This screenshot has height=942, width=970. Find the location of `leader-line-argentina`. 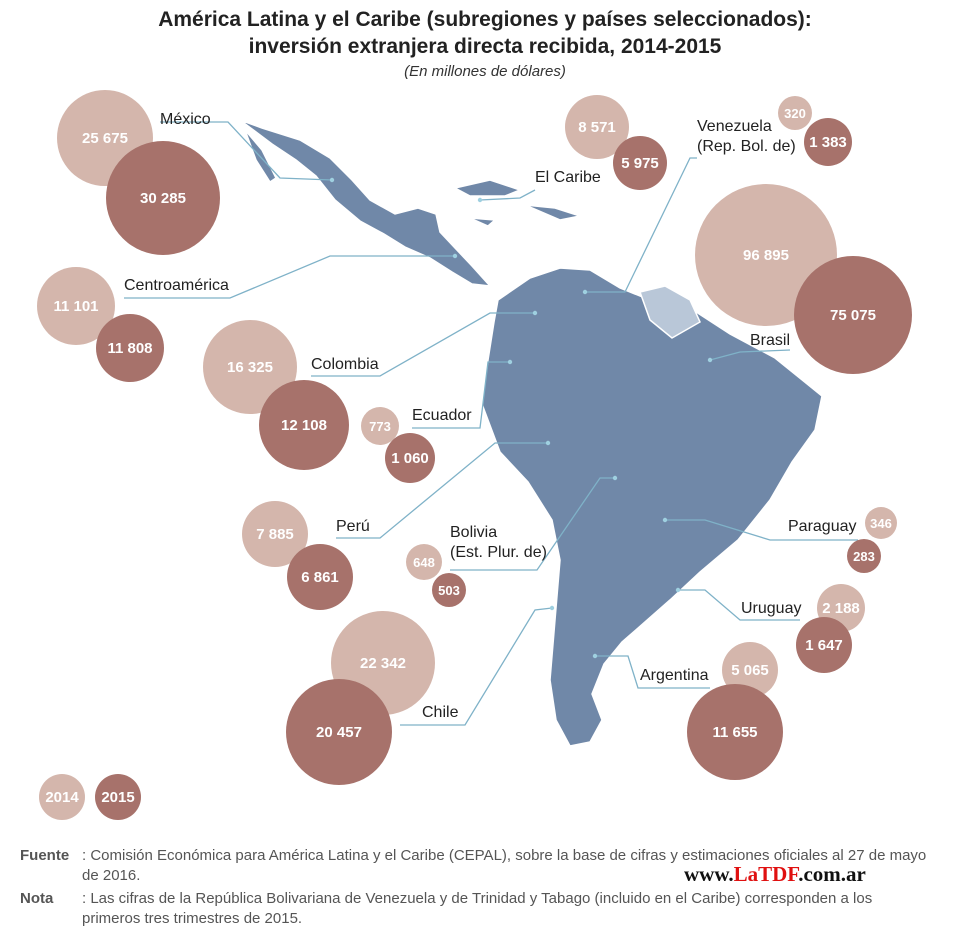

leader-line-argentina is located at coordinates (652, 672).